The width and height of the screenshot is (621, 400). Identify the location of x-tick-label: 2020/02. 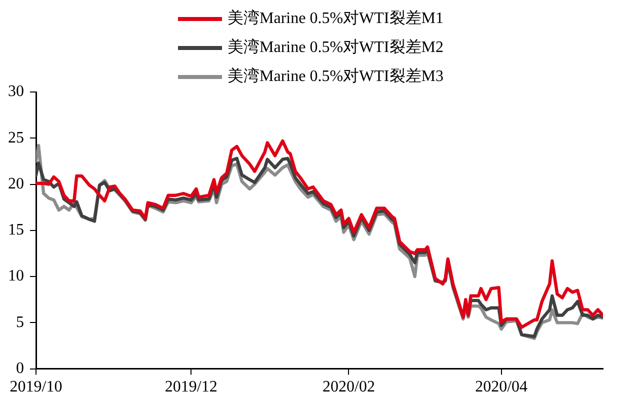
(348, 387).